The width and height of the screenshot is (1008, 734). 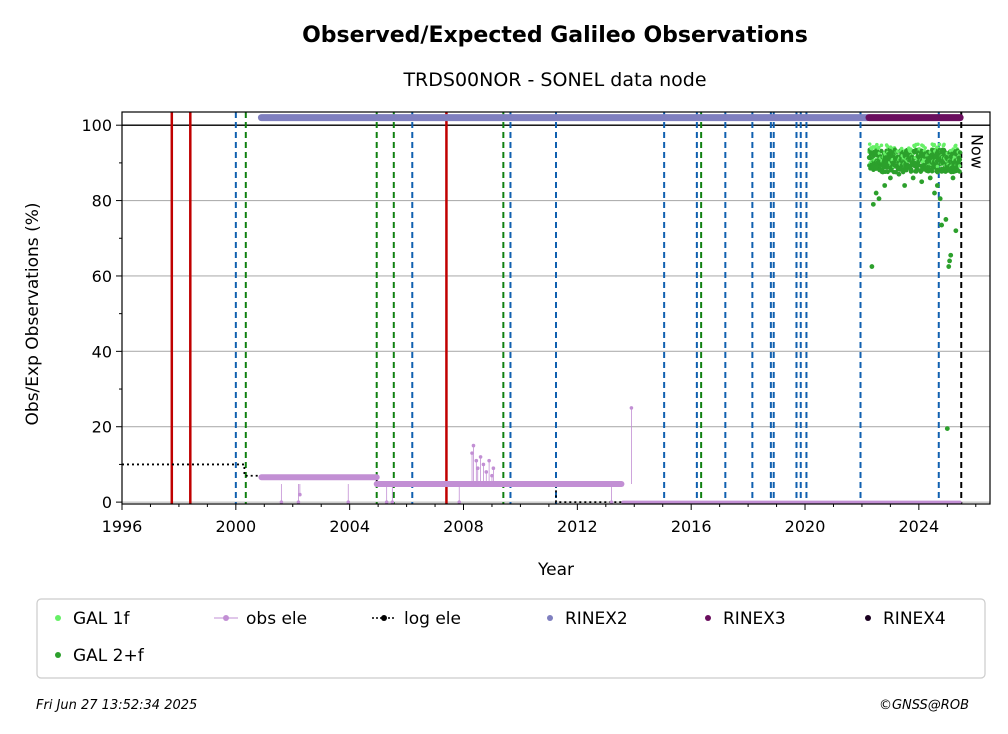 I want to click on legend-label: GAL 2+f, so click(x=109, y=656).